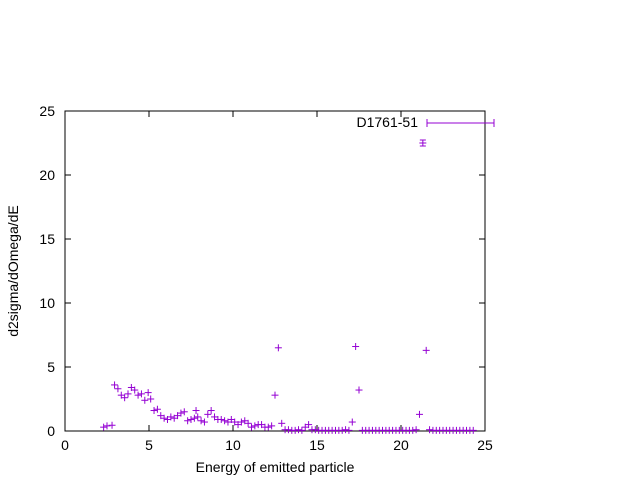  I want to click on y-tick-label: 25, so click(47, 111).